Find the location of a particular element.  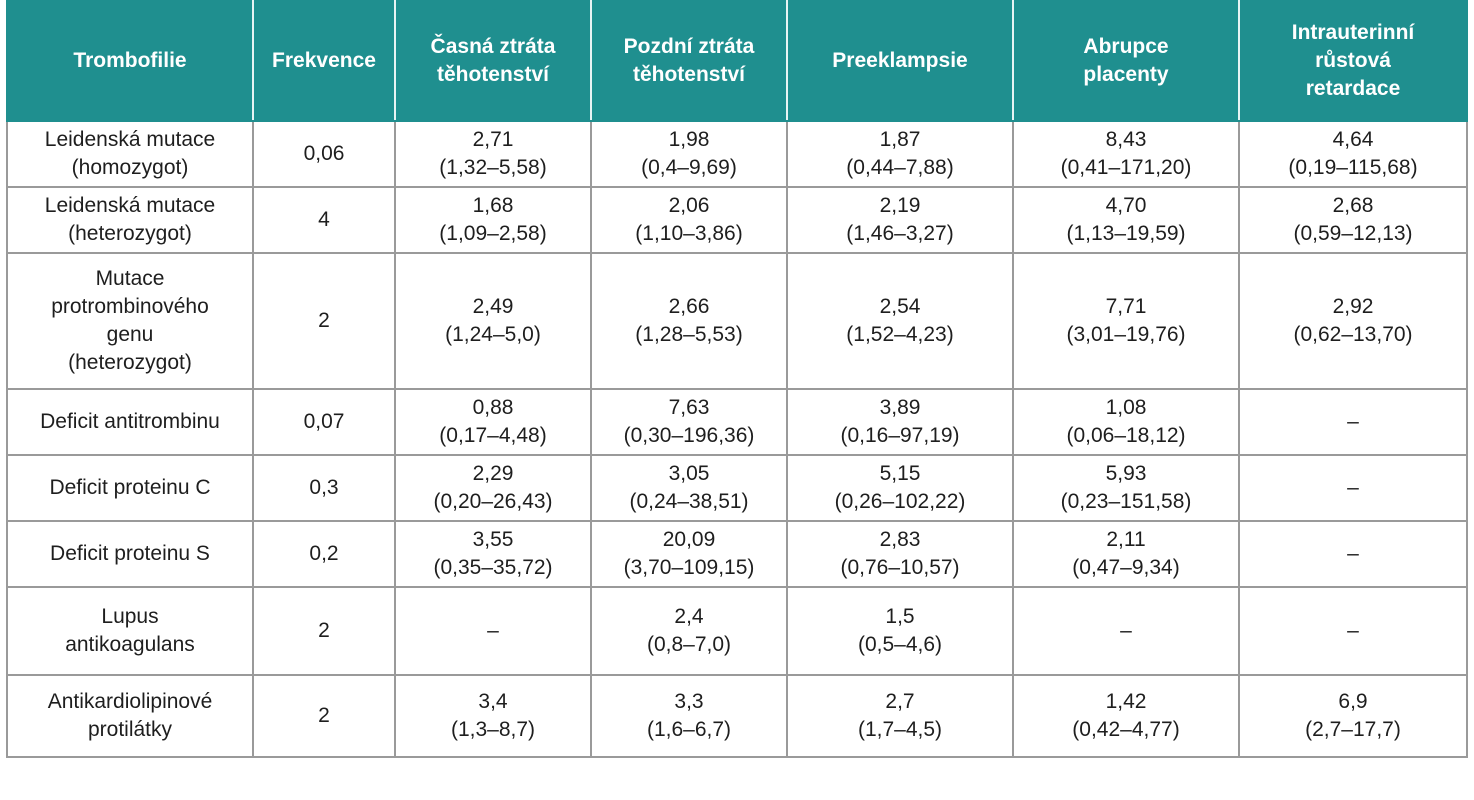

header-frekvence: Frekvence is located at coordinates (324, 61).